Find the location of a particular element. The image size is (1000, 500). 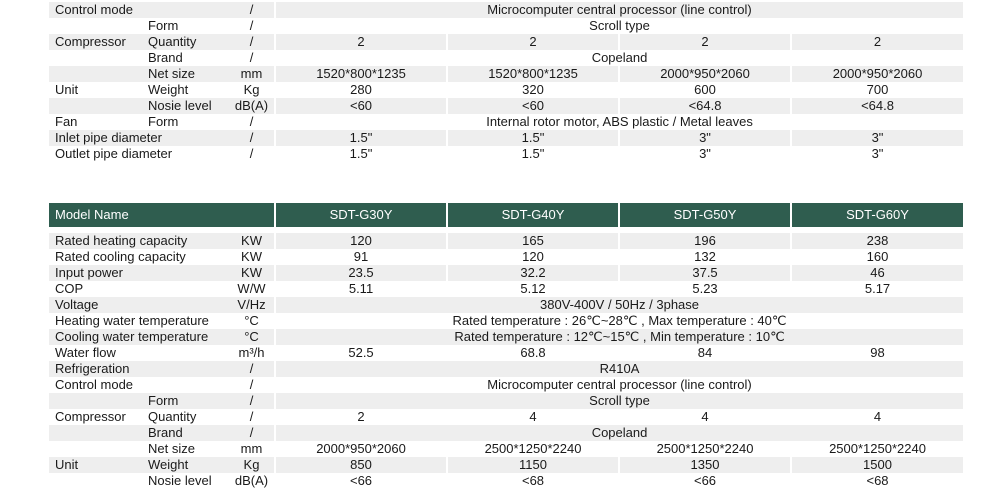

model-name-header: Model Name is located at coordinates (162, 215).